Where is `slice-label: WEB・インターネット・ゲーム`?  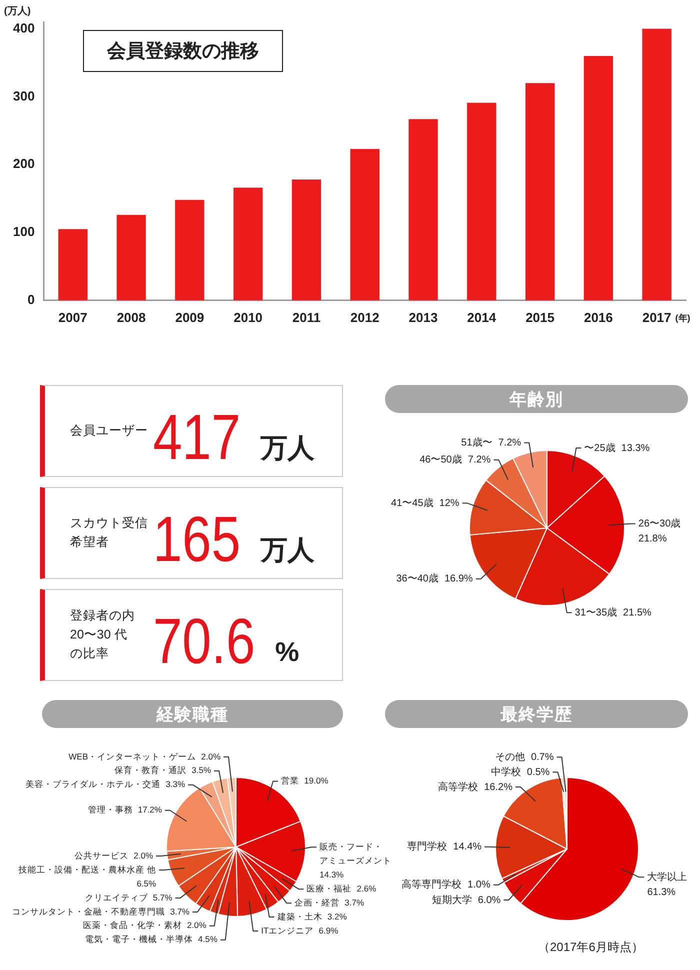 slice-label: WEB・インターネット・ゲーム is located at coordinates (132, 756).